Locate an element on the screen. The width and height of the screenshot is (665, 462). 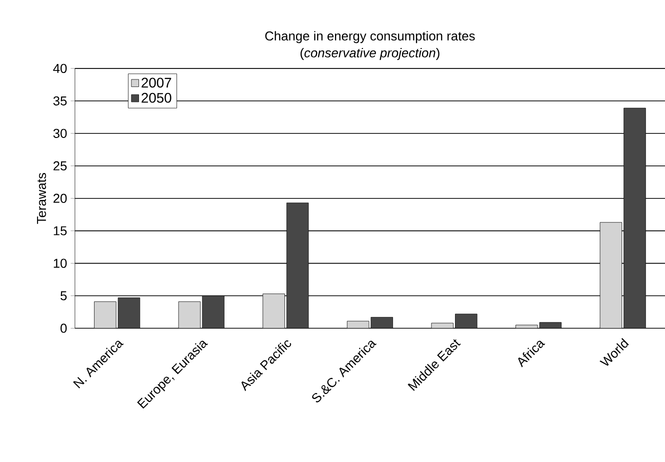
y-tick-label: 15 is located at coordinates (60, 231).